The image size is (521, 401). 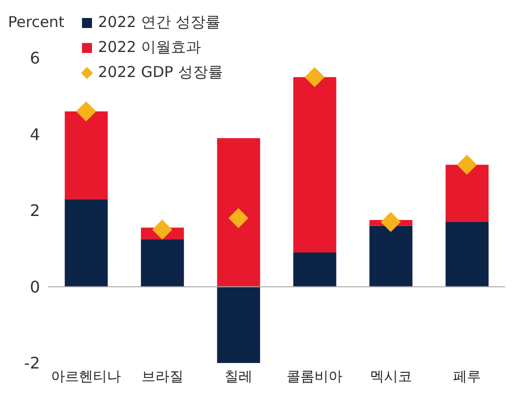 I want to click on x-tick-label: 콜롬비아, so click(x=314, y=376).